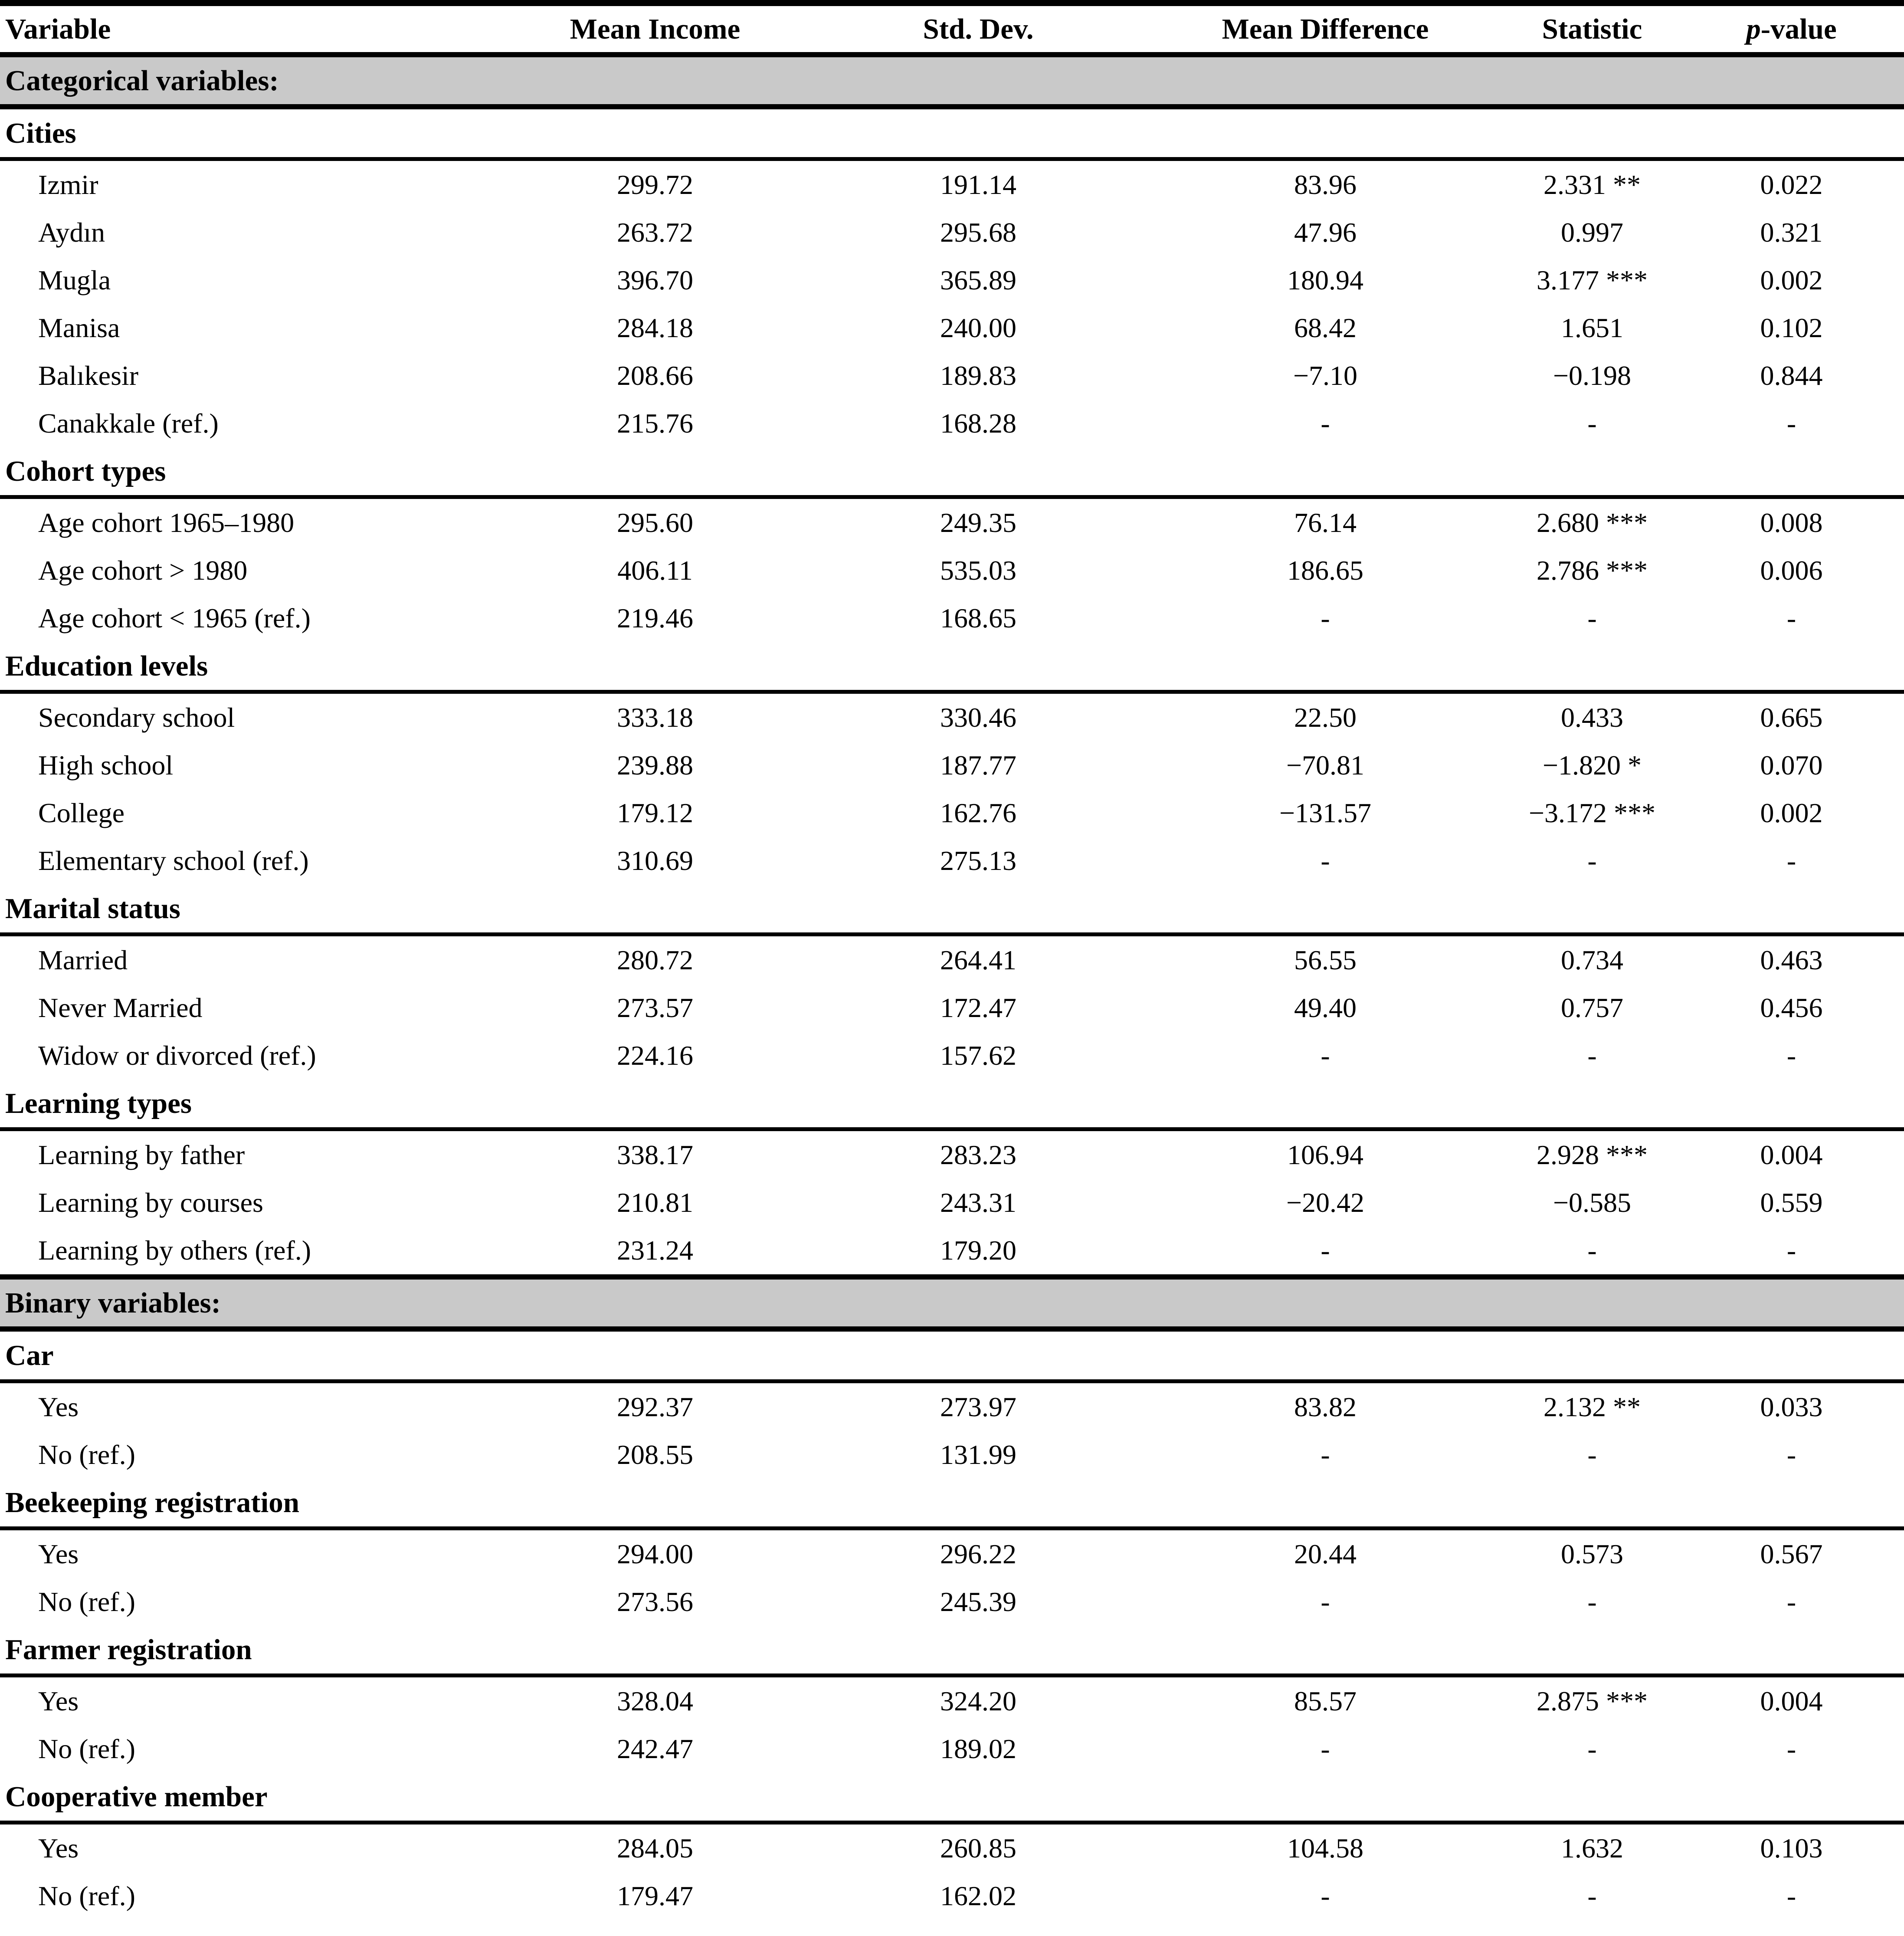 This screenshot has height=1936, width=1904. What do you see at coordinates (978, 1250) in the screenshot?
I see `std-dev-value: 179.20` at bounding box center [978, 1250].